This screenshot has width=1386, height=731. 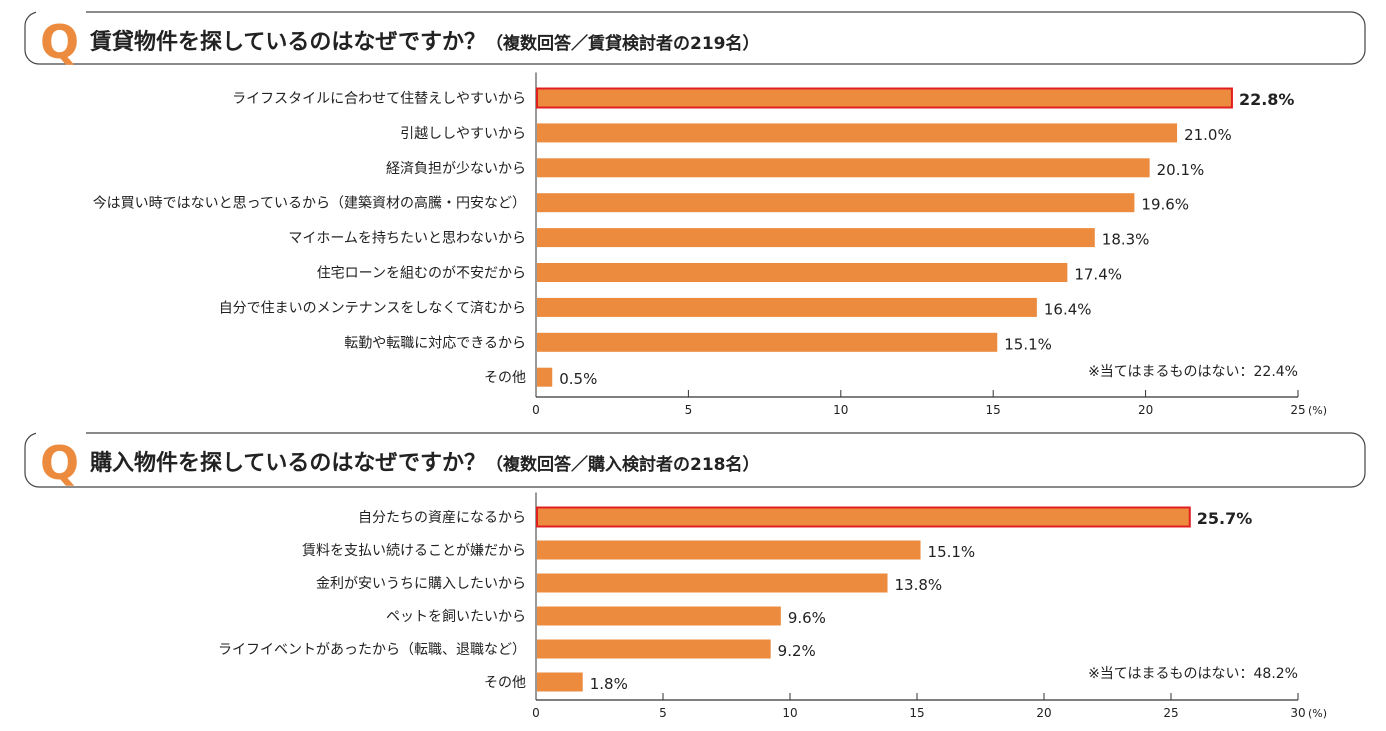 What do you see at coordinates (379, 99) in the screenshot?
I see `category-label: ライフスタイルに合わせて住替えしやすいから` at bounding box center [379, 99].